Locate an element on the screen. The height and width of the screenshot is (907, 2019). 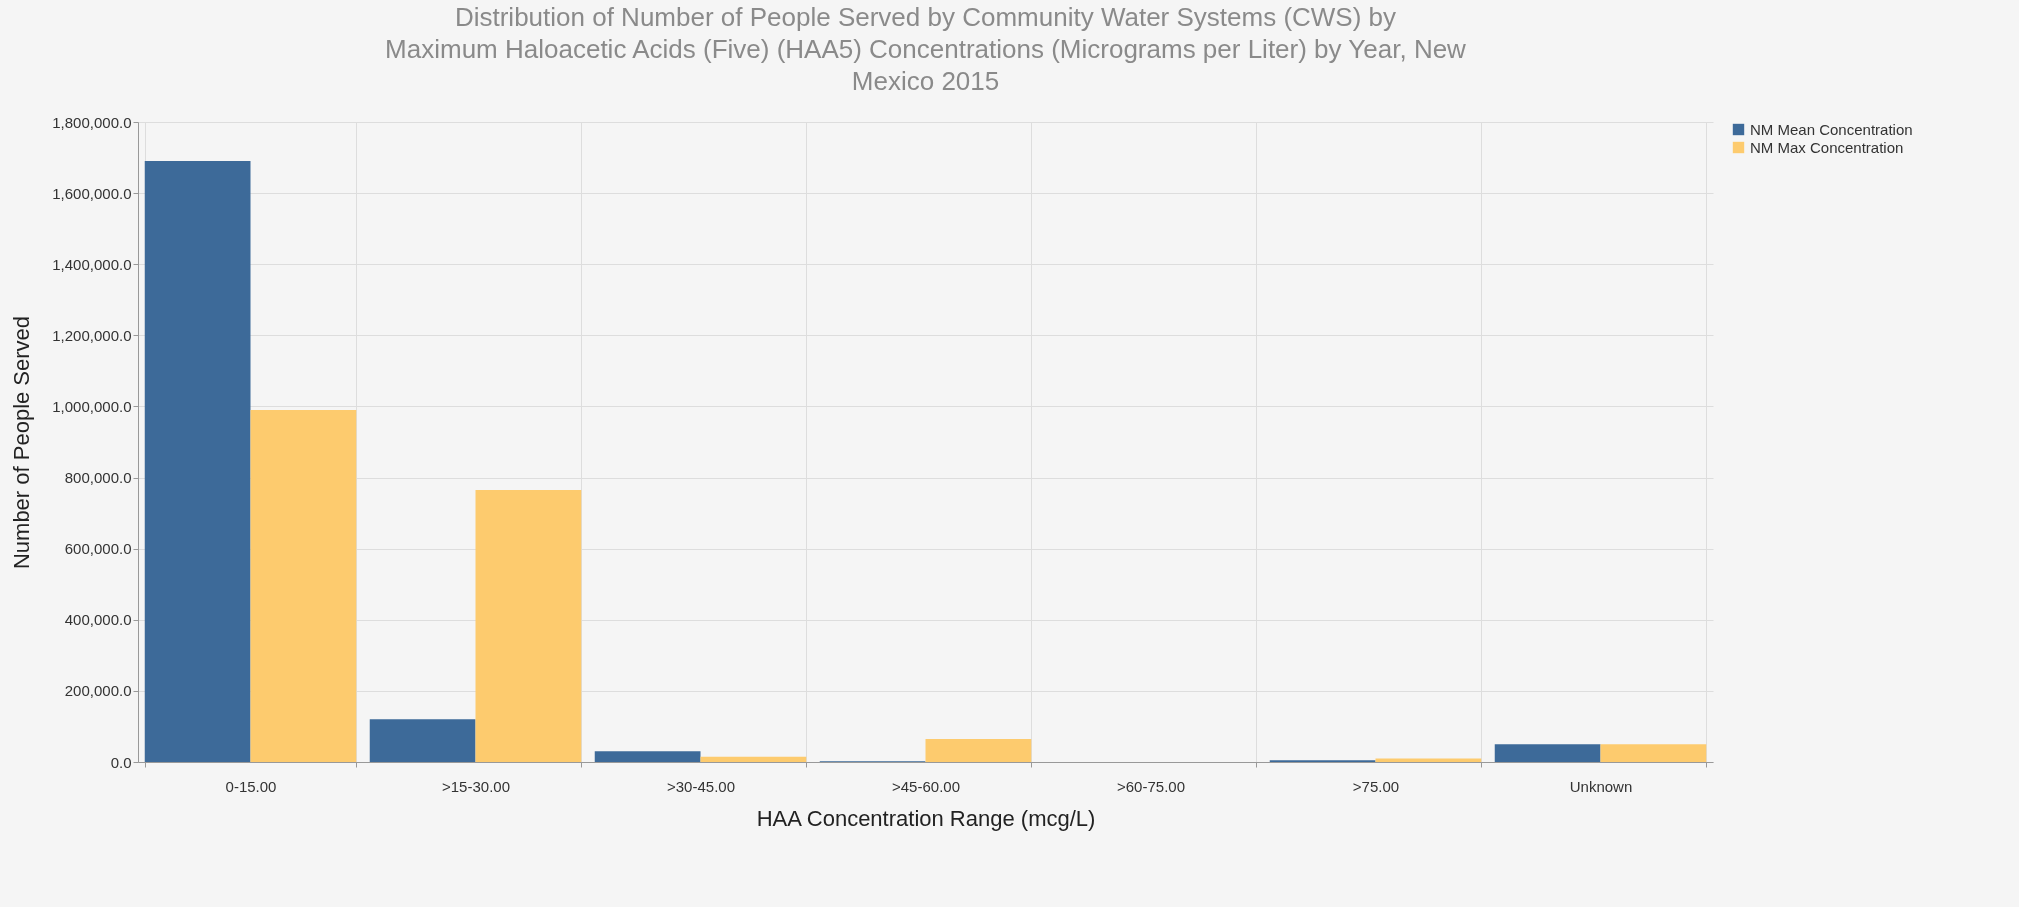
y-axis-title: Number of People Served is located at coordinates (22, 442).